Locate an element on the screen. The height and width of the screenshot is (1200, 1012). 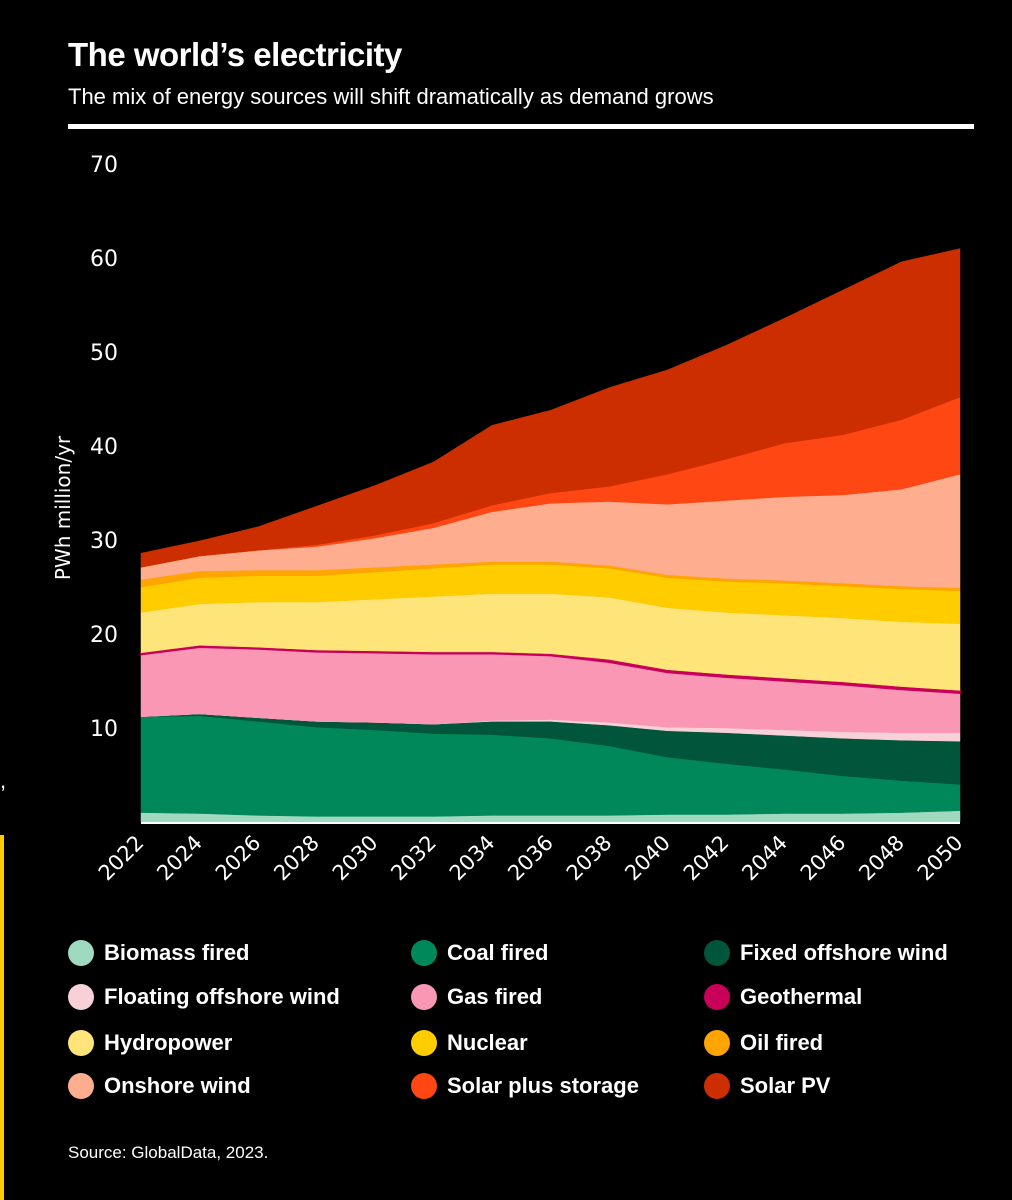
x-tick-label: 2040 is located at coordinates (647, 858).